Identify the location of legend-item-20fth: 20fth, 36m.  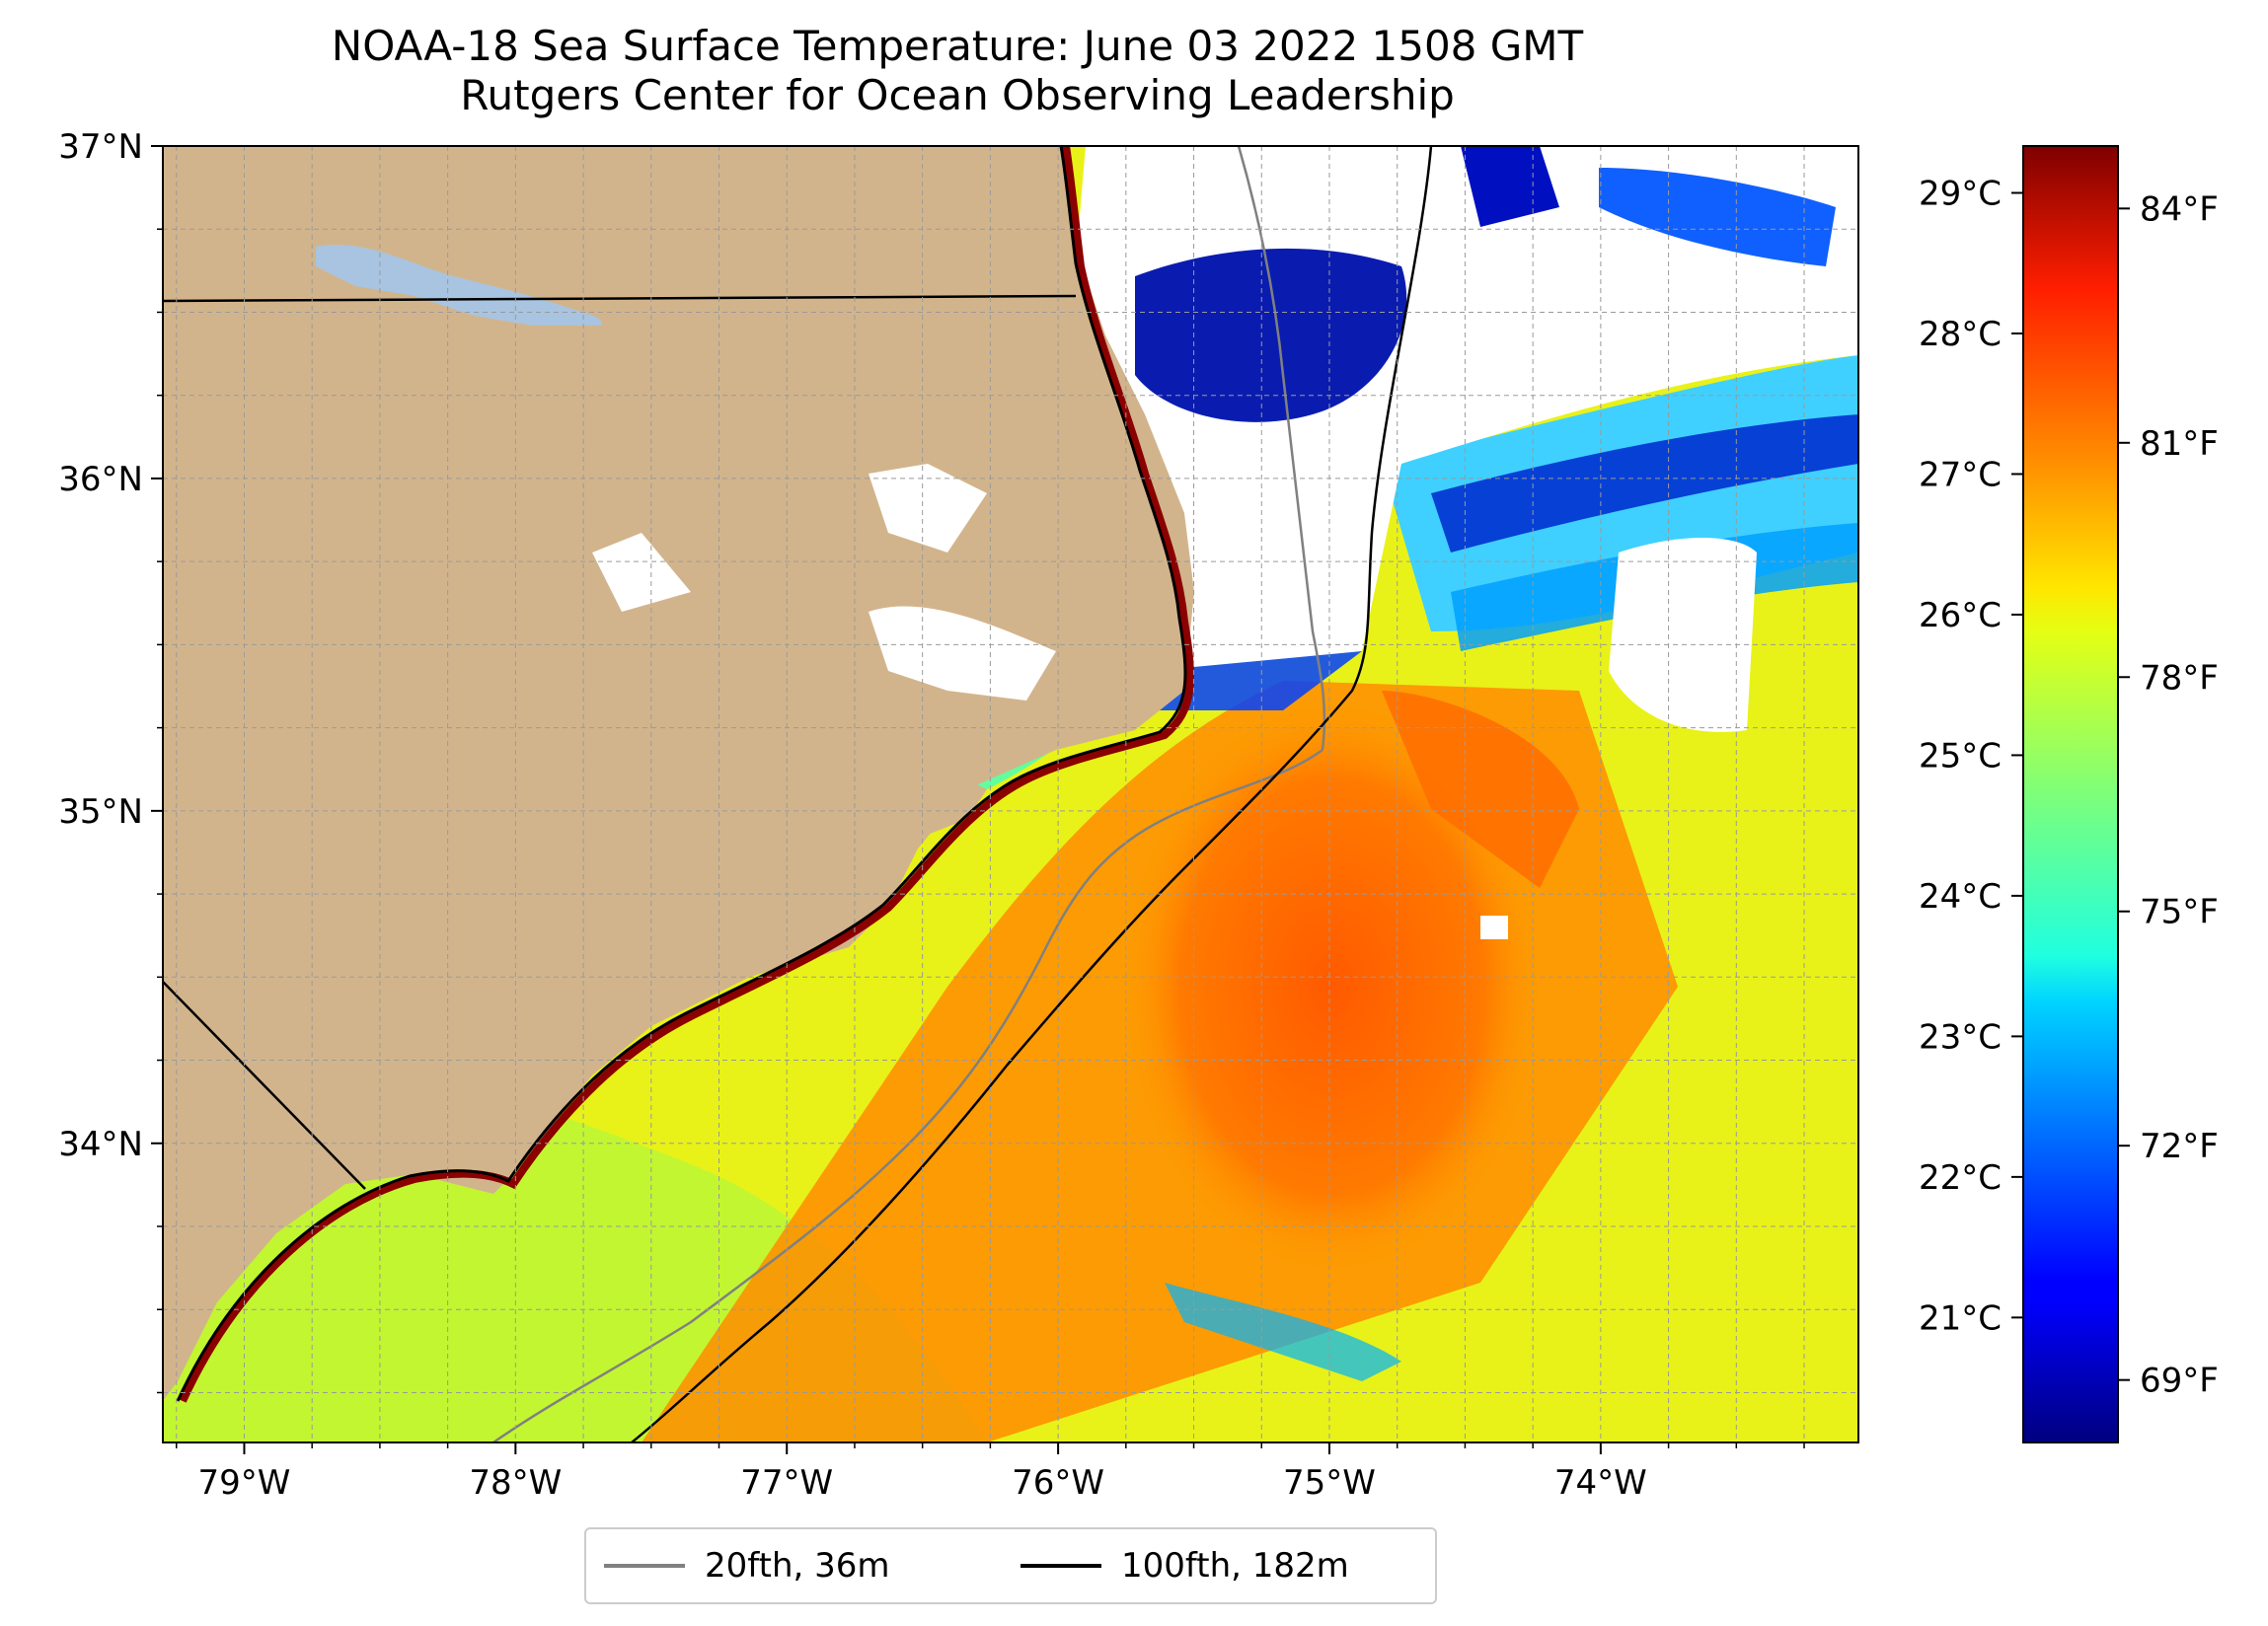
(747, 1565).